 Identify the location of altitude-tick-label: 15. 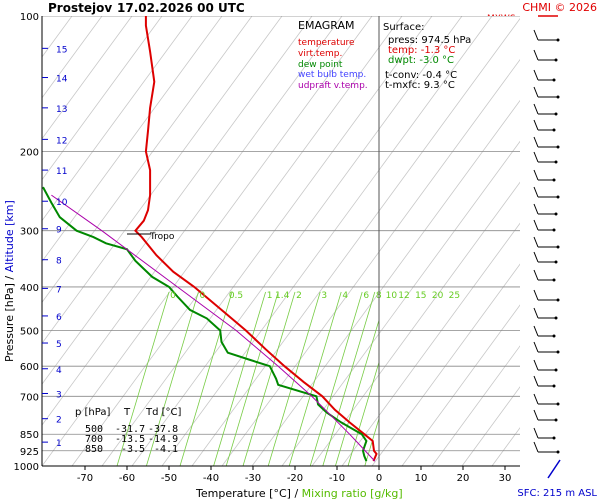
(61, 50).